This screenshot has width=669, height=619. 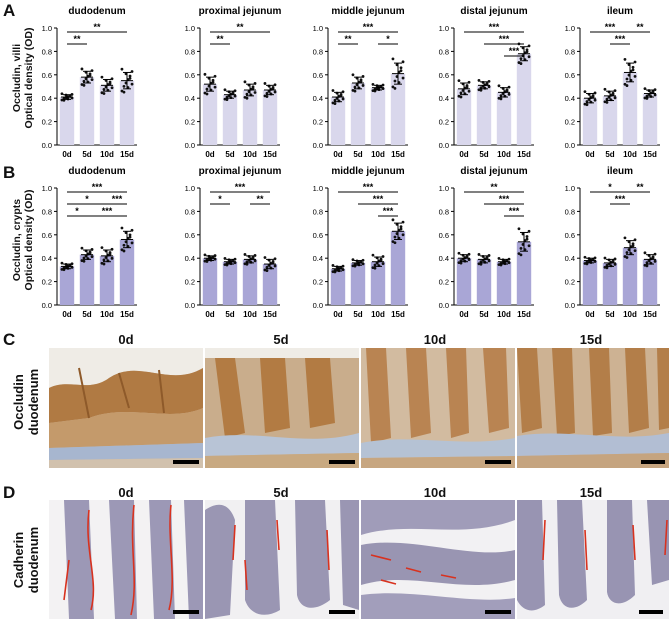 What do you see at coordinates (463, 154) in the screenshot?
I see `x-tick-label: 0d` at bounding box center [463, 154].